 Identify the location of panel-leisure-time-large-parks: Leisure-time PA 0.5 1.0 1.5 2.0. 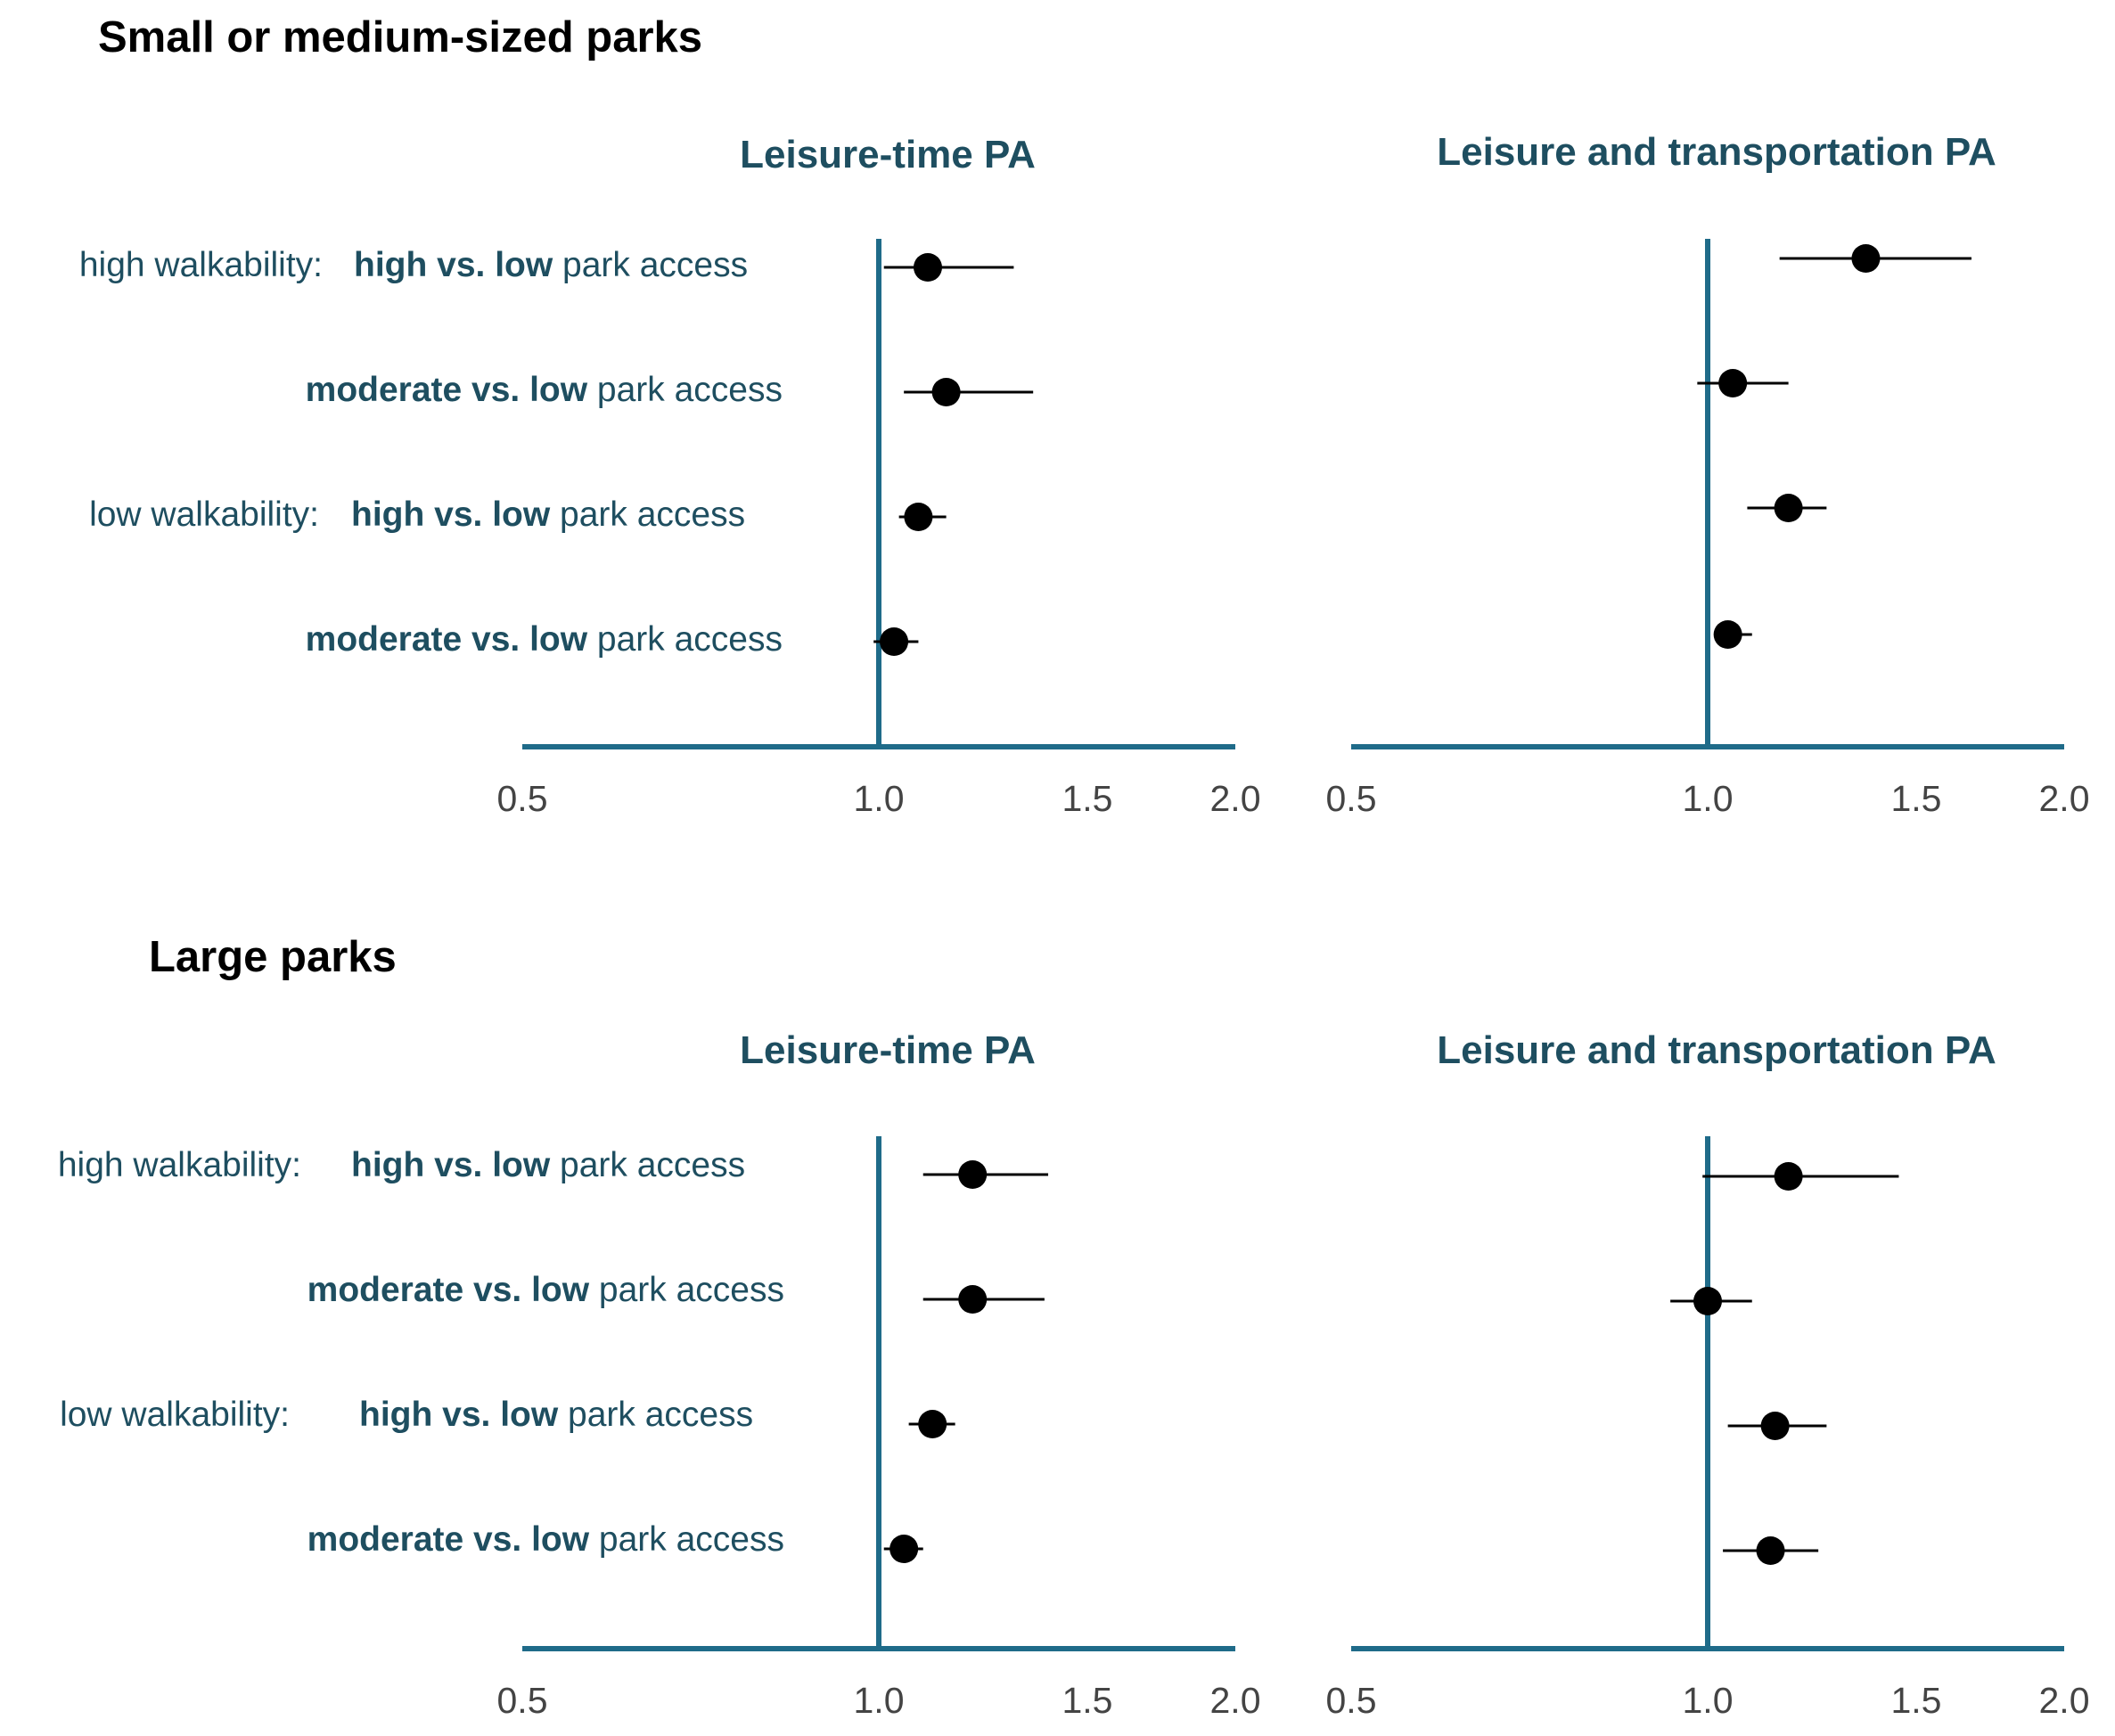
(879, 1374).